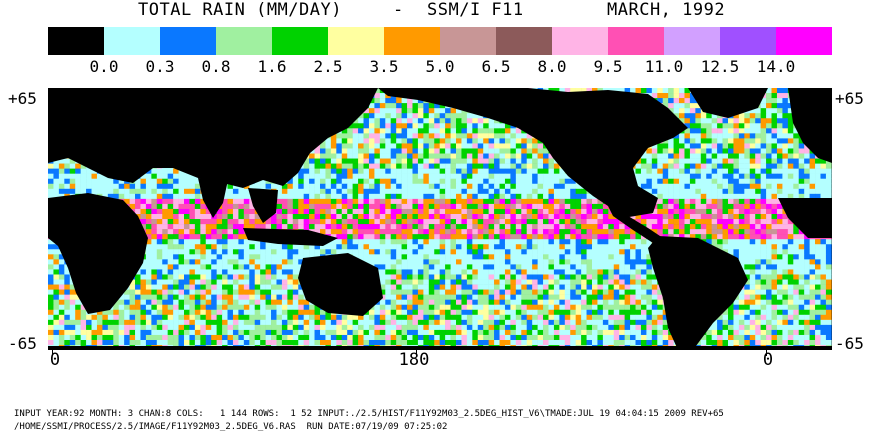 The image size is (880, 436). I want to click on legend-label-9: 9.5, so click(608, 66).